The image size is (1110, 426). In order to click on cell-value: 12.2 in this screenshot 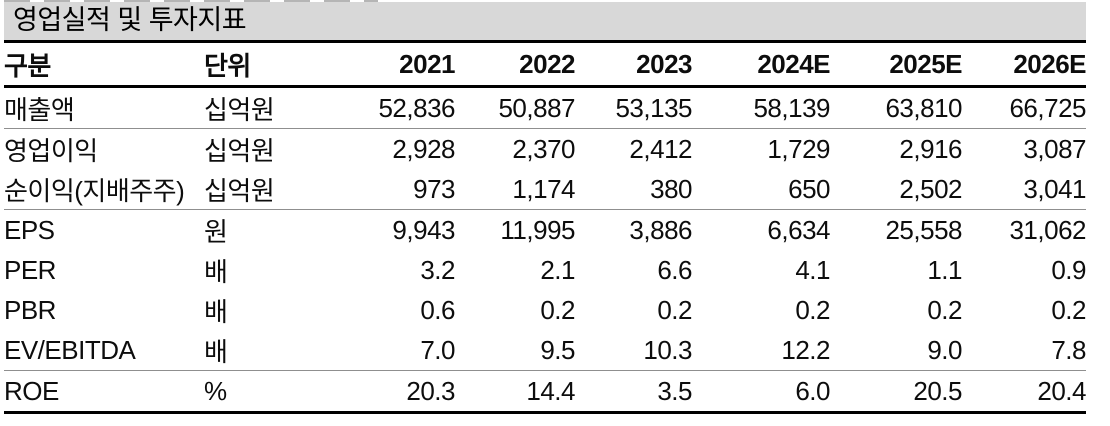, I will do `click(761, 350)`.